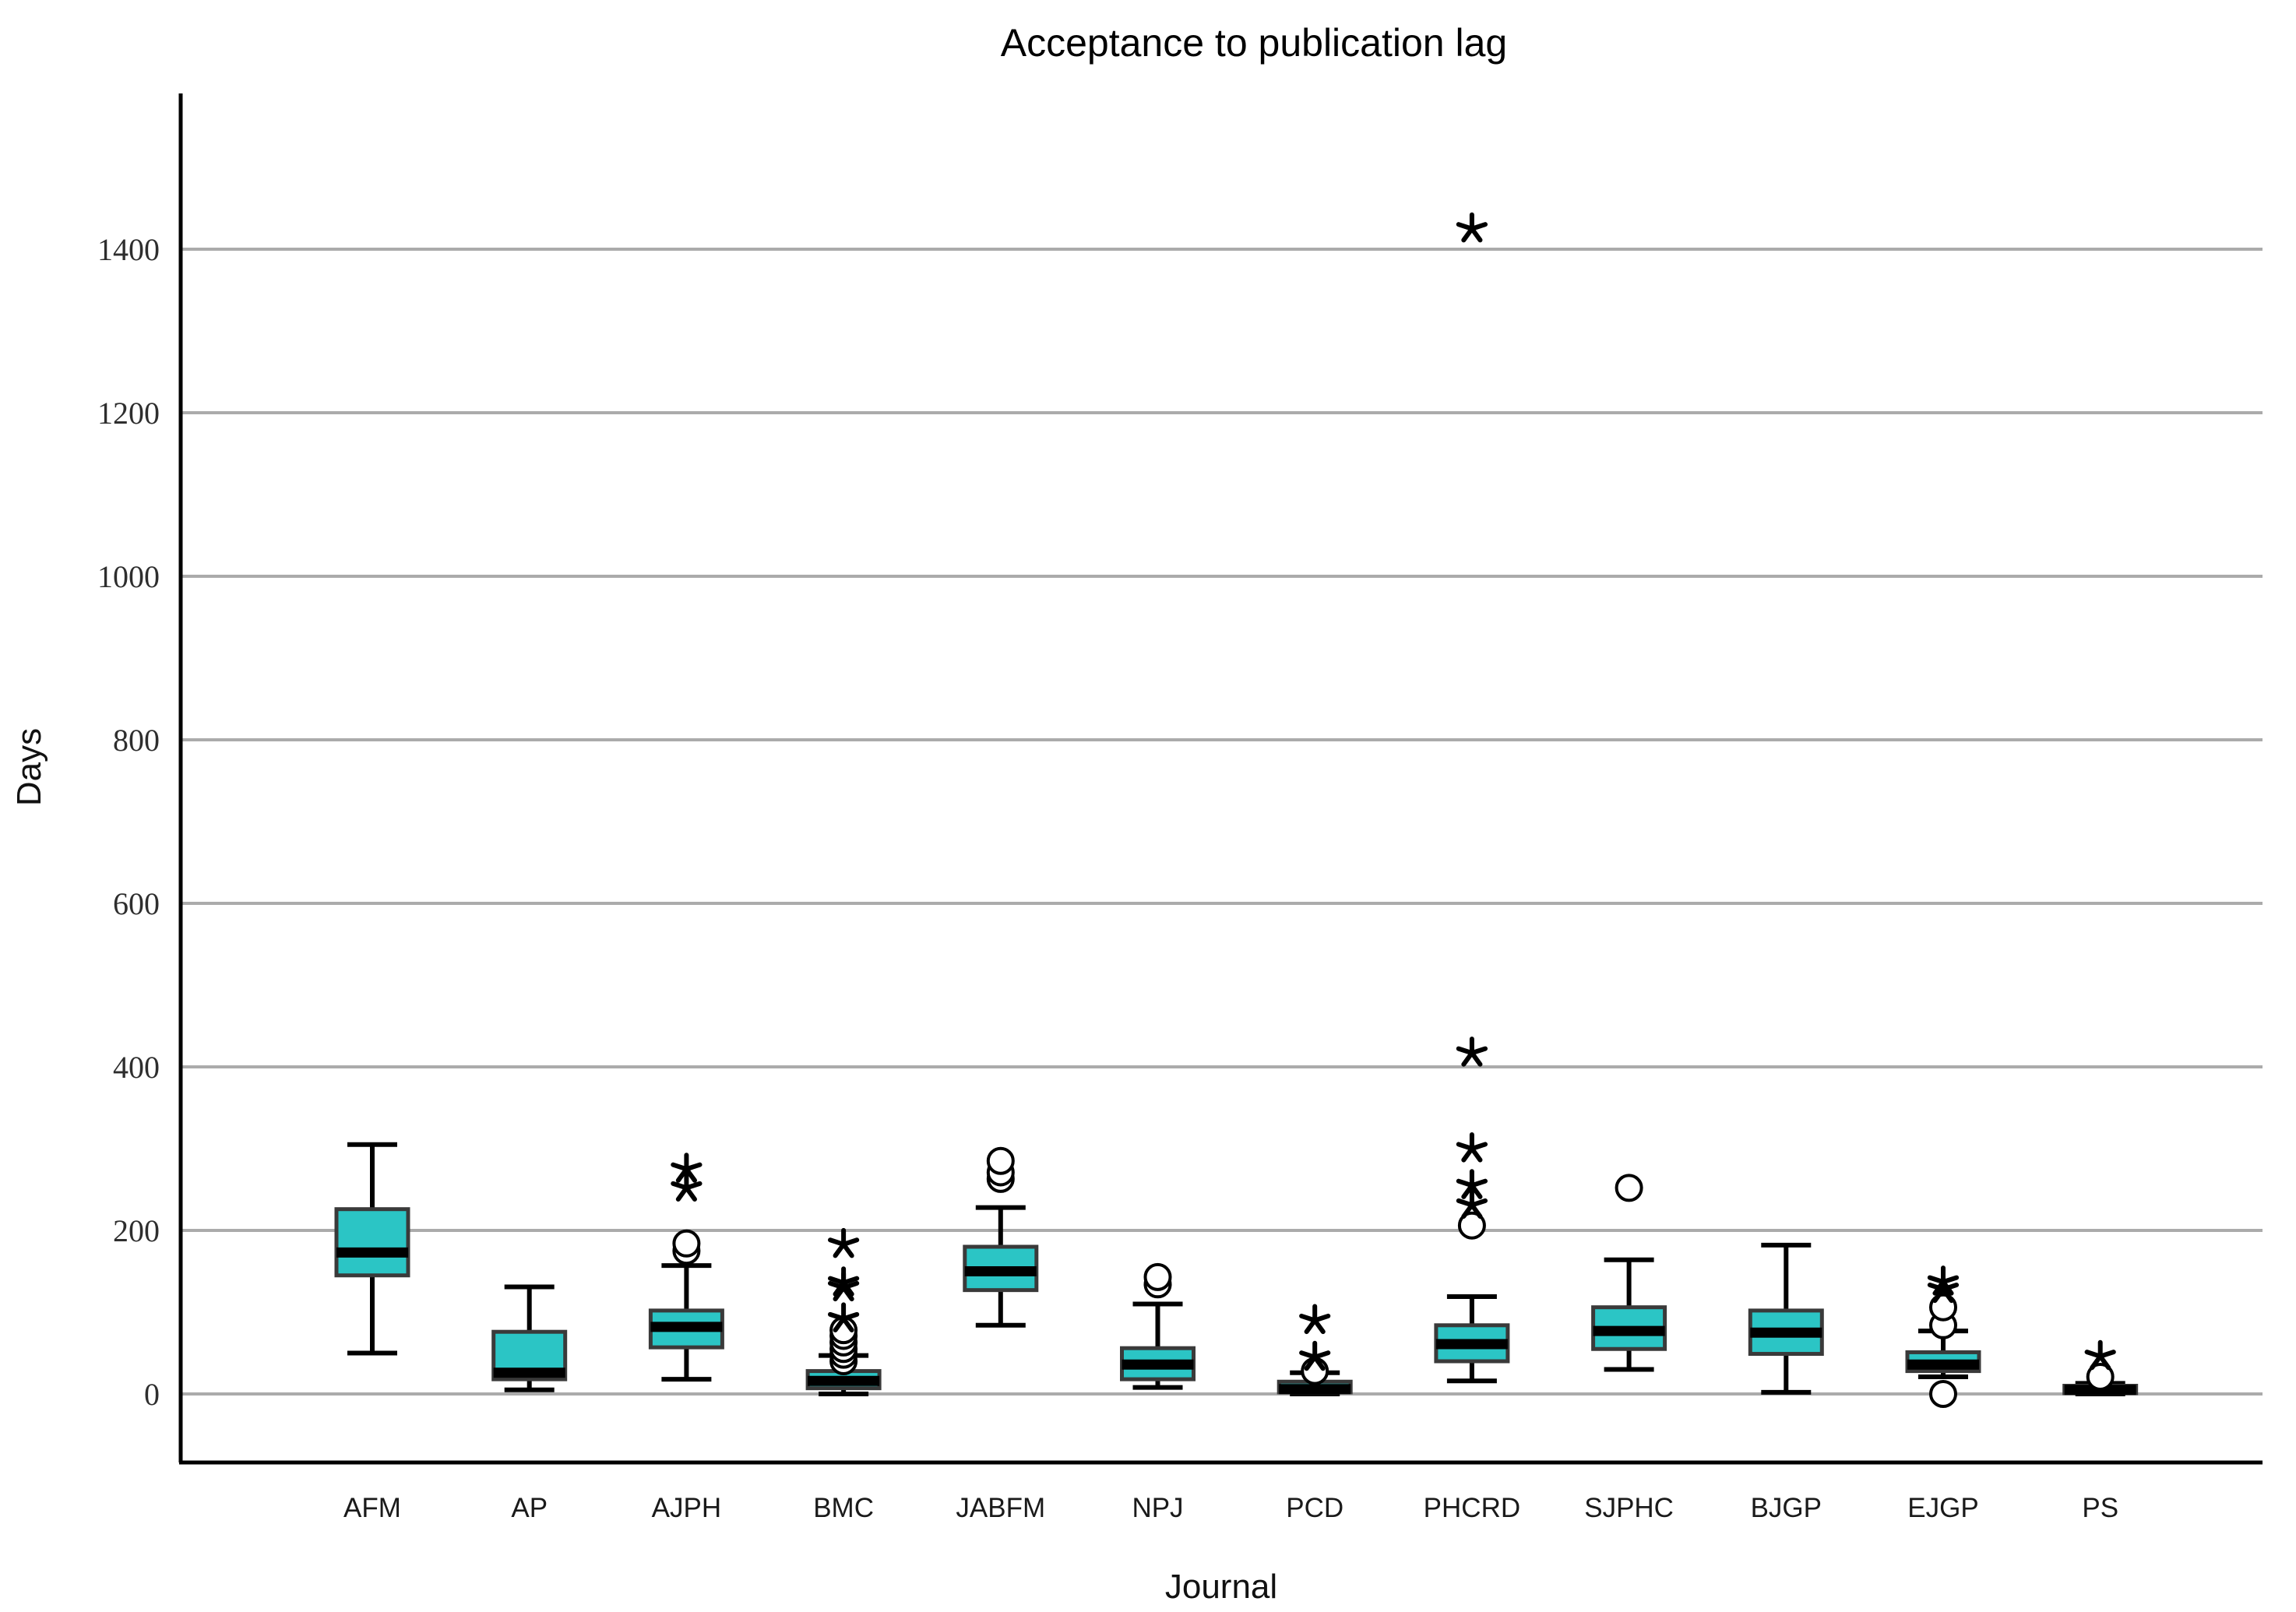  What do you see at coordinates (136, 1230) in the screenshot?
I see `y-tick-label-200: 200` at bounding box center [136, 1230].